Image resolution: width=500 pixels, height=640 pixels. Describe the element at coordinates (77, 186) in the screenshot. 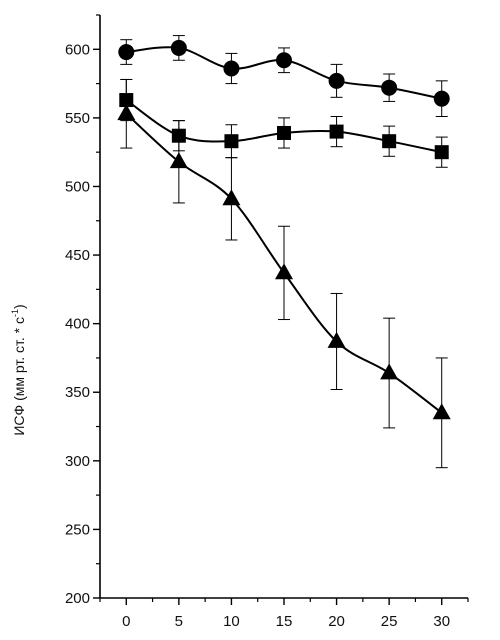

I see `y-tick-label: 500` at that location.